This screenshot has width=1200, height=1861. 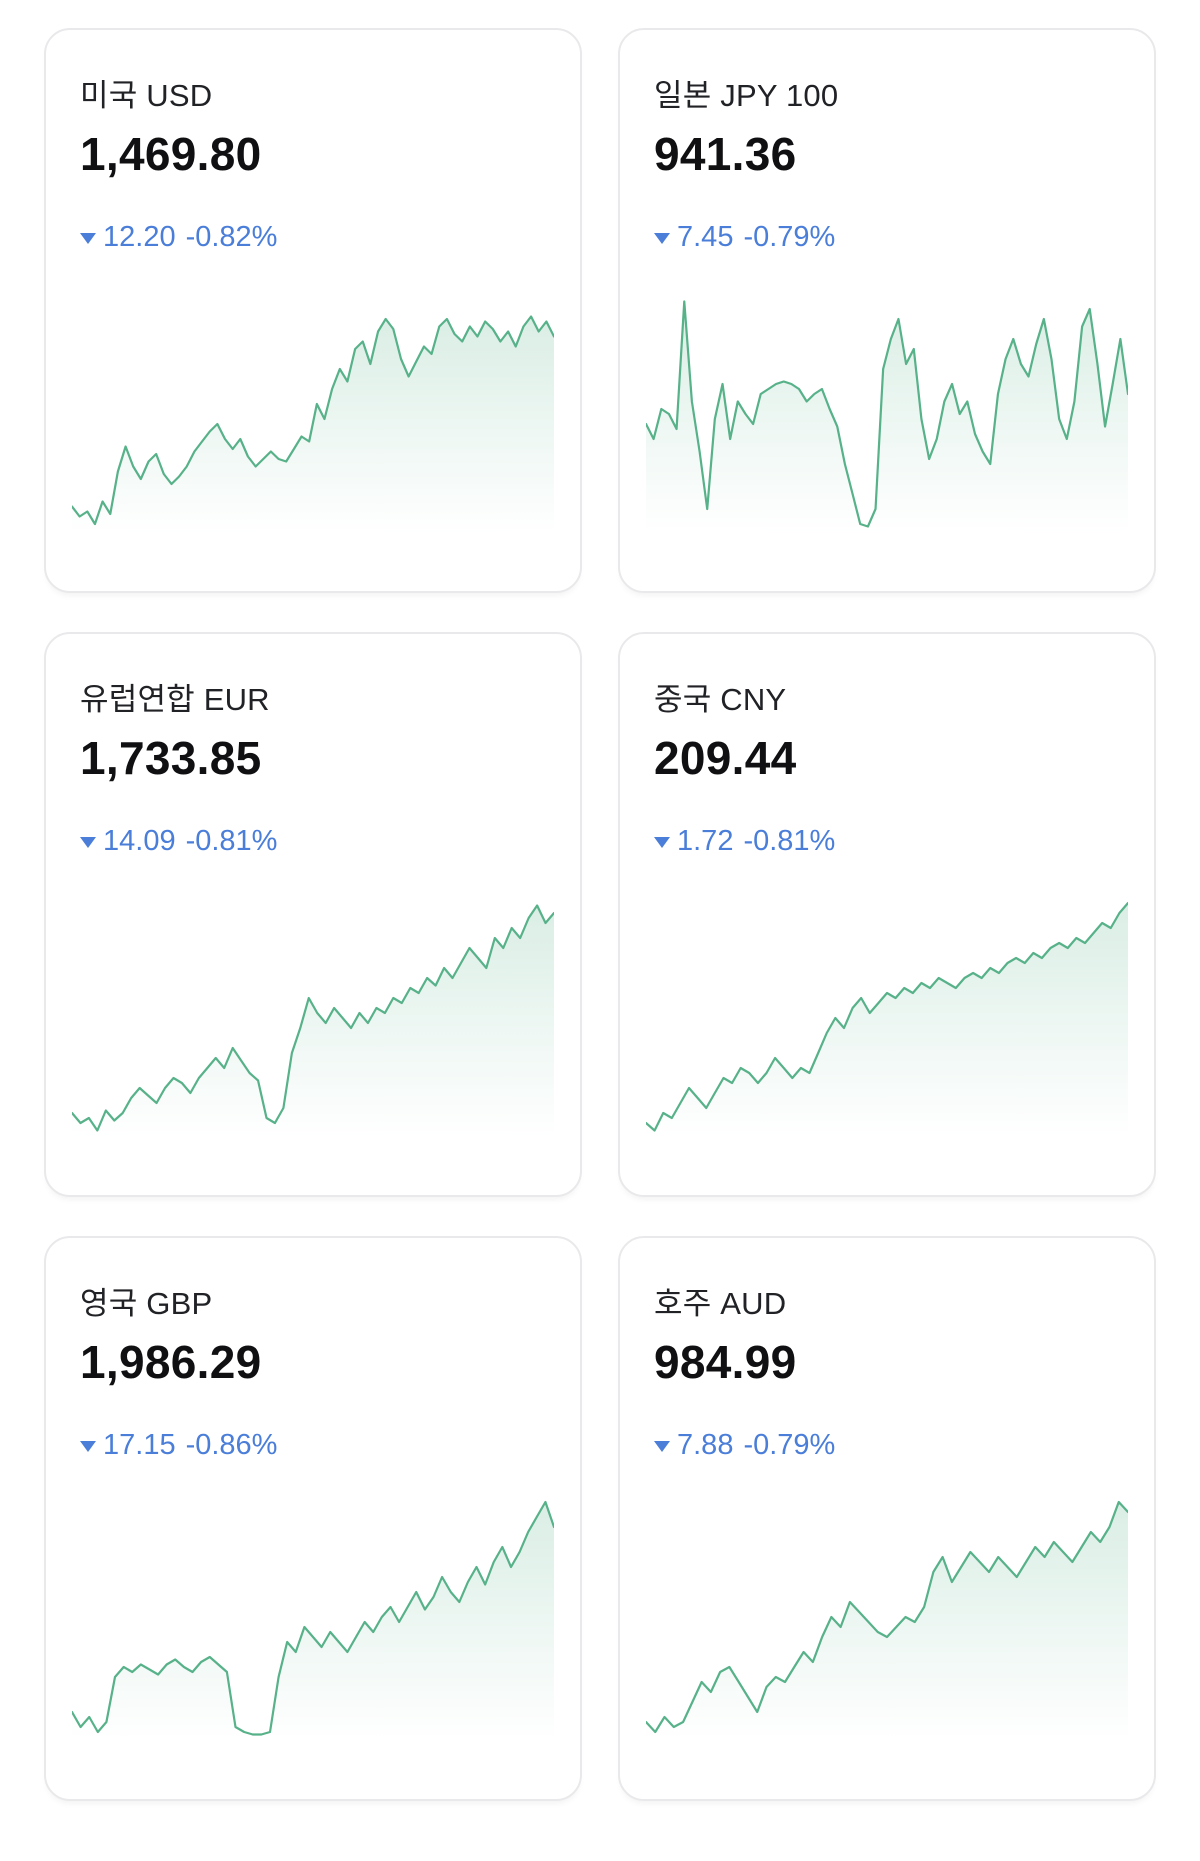 I want to click on change-amount: 7.88, so click(x=705, y=1445).